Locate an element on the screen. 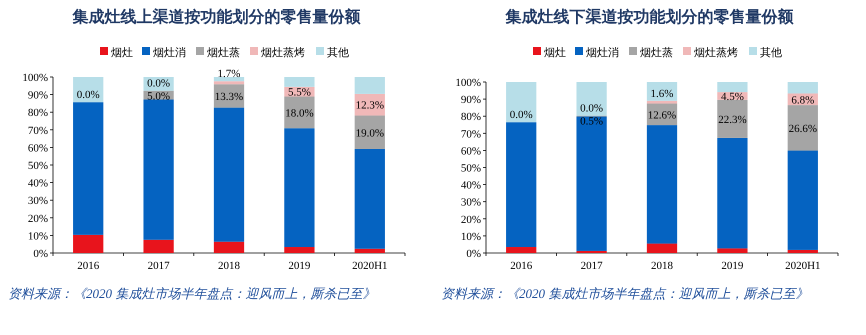 This screenshot has width=866, height=335. data-label: 26.6% is located at coordinates (803, 128).